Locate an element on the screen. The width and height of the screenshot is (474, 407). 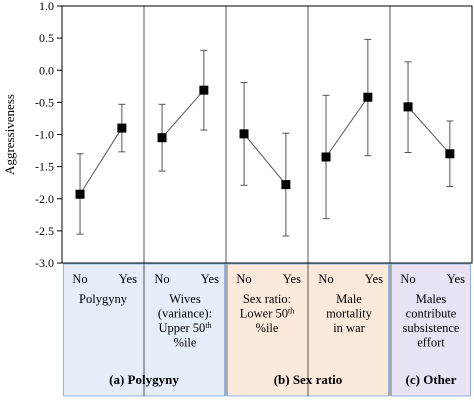
group-title-1: (b) Sex ratio is located at coordinates (308, 379).